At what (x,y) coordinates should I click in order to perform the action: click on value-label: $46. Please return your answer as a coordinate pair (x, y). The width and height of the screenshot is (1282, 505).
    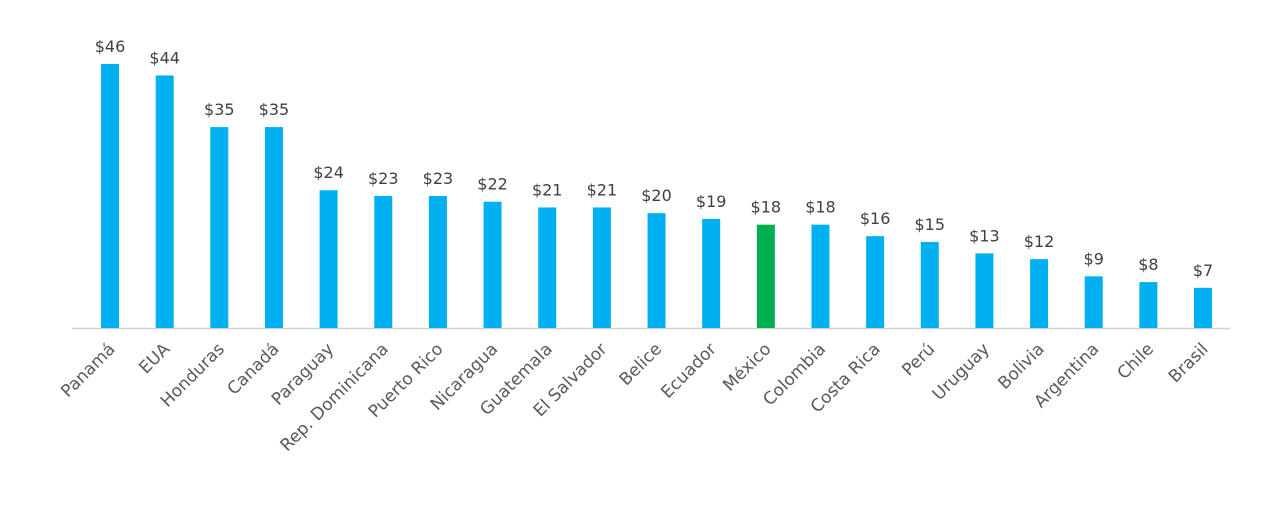
    Looking at the image, I should click on (110, 46).